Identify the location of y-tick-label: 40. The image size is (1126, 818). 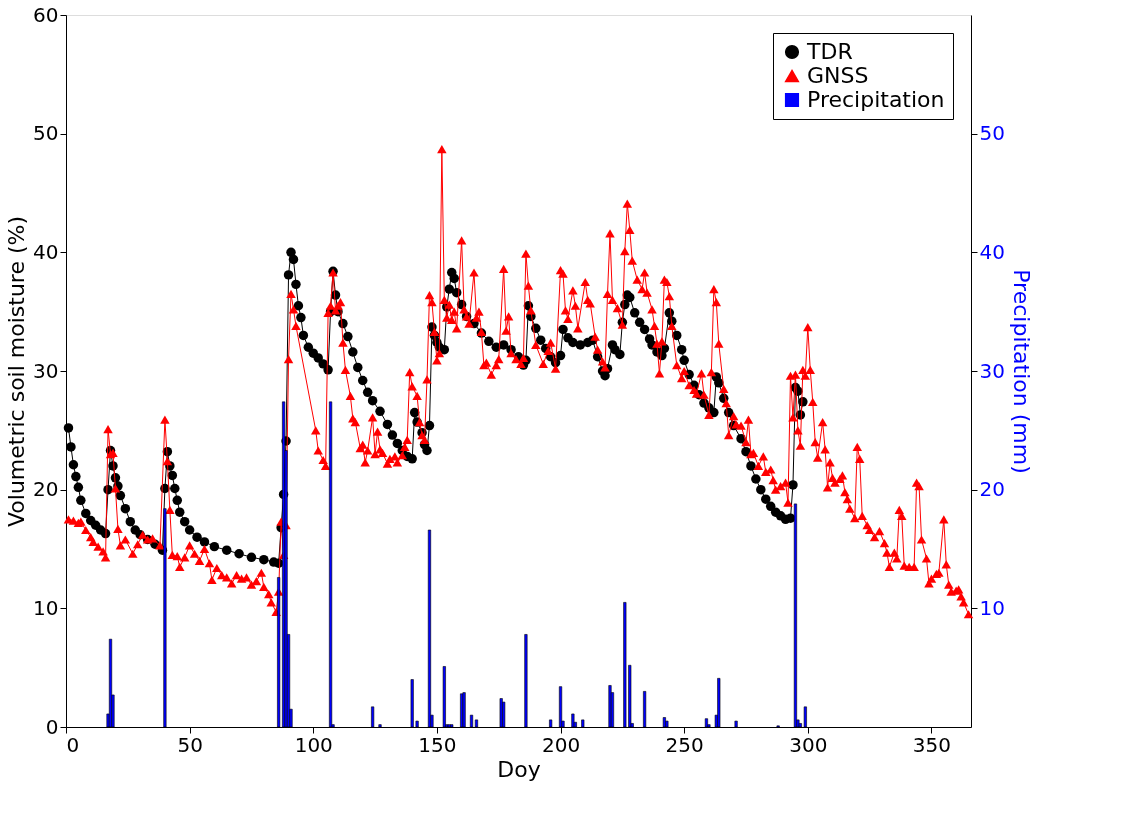
(46, 251).